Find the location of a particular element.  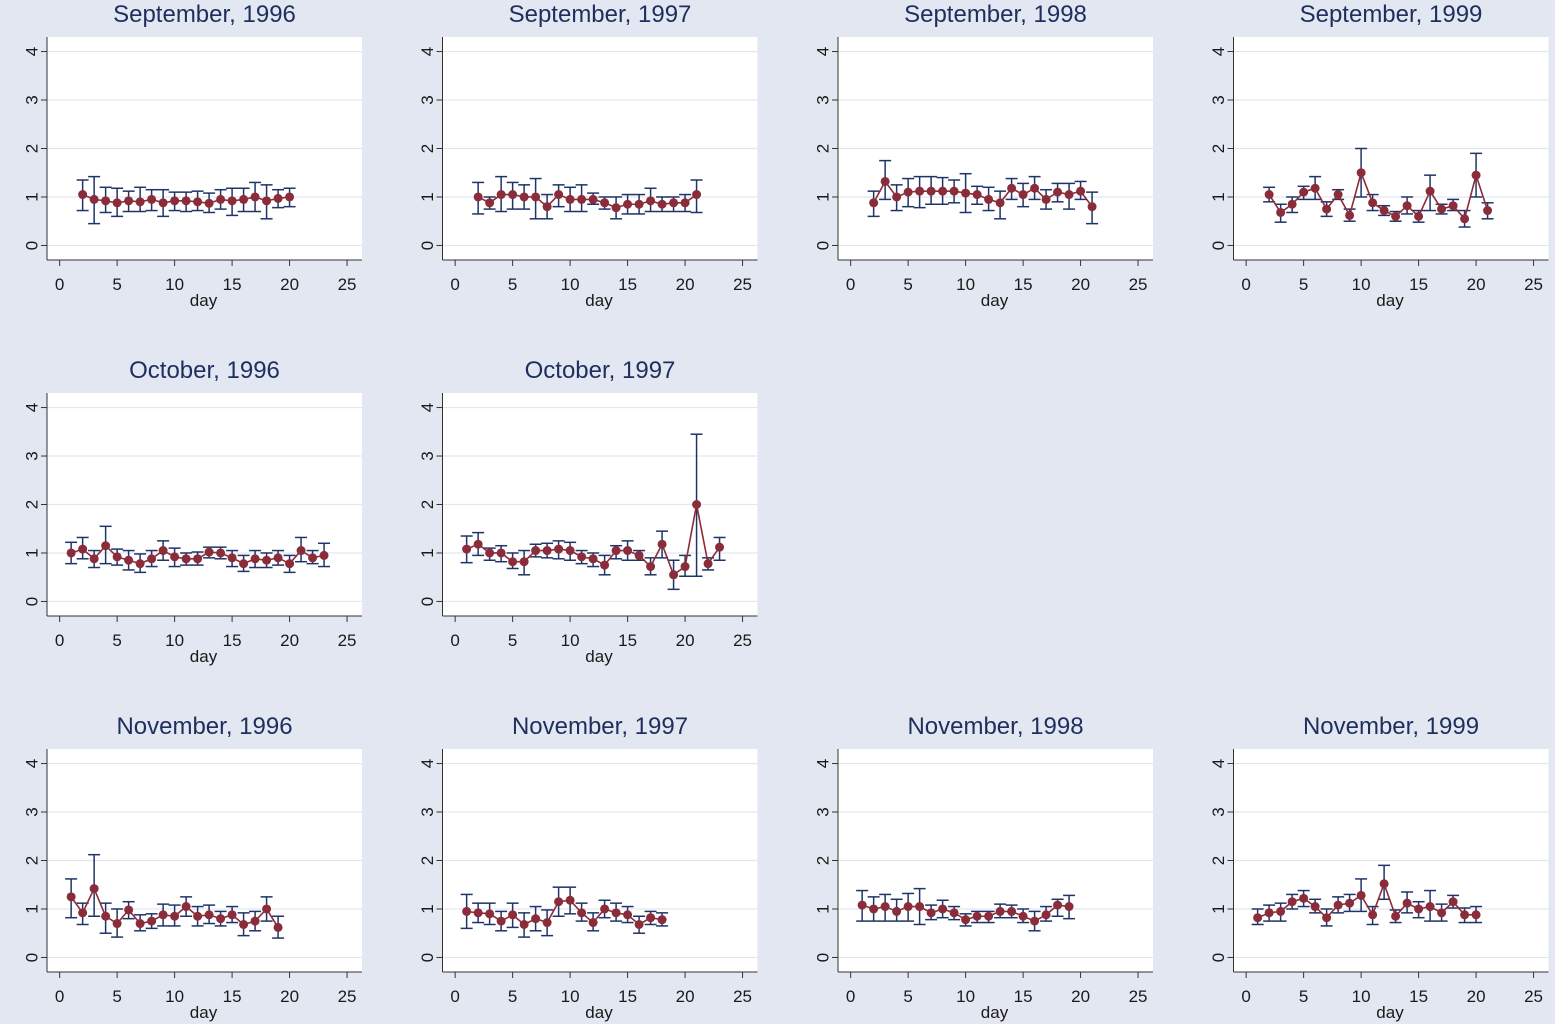

panel: September, 1996 0 1 2 3 4 0 5 10 15 20 25 day is located at coordinates (192, 155).